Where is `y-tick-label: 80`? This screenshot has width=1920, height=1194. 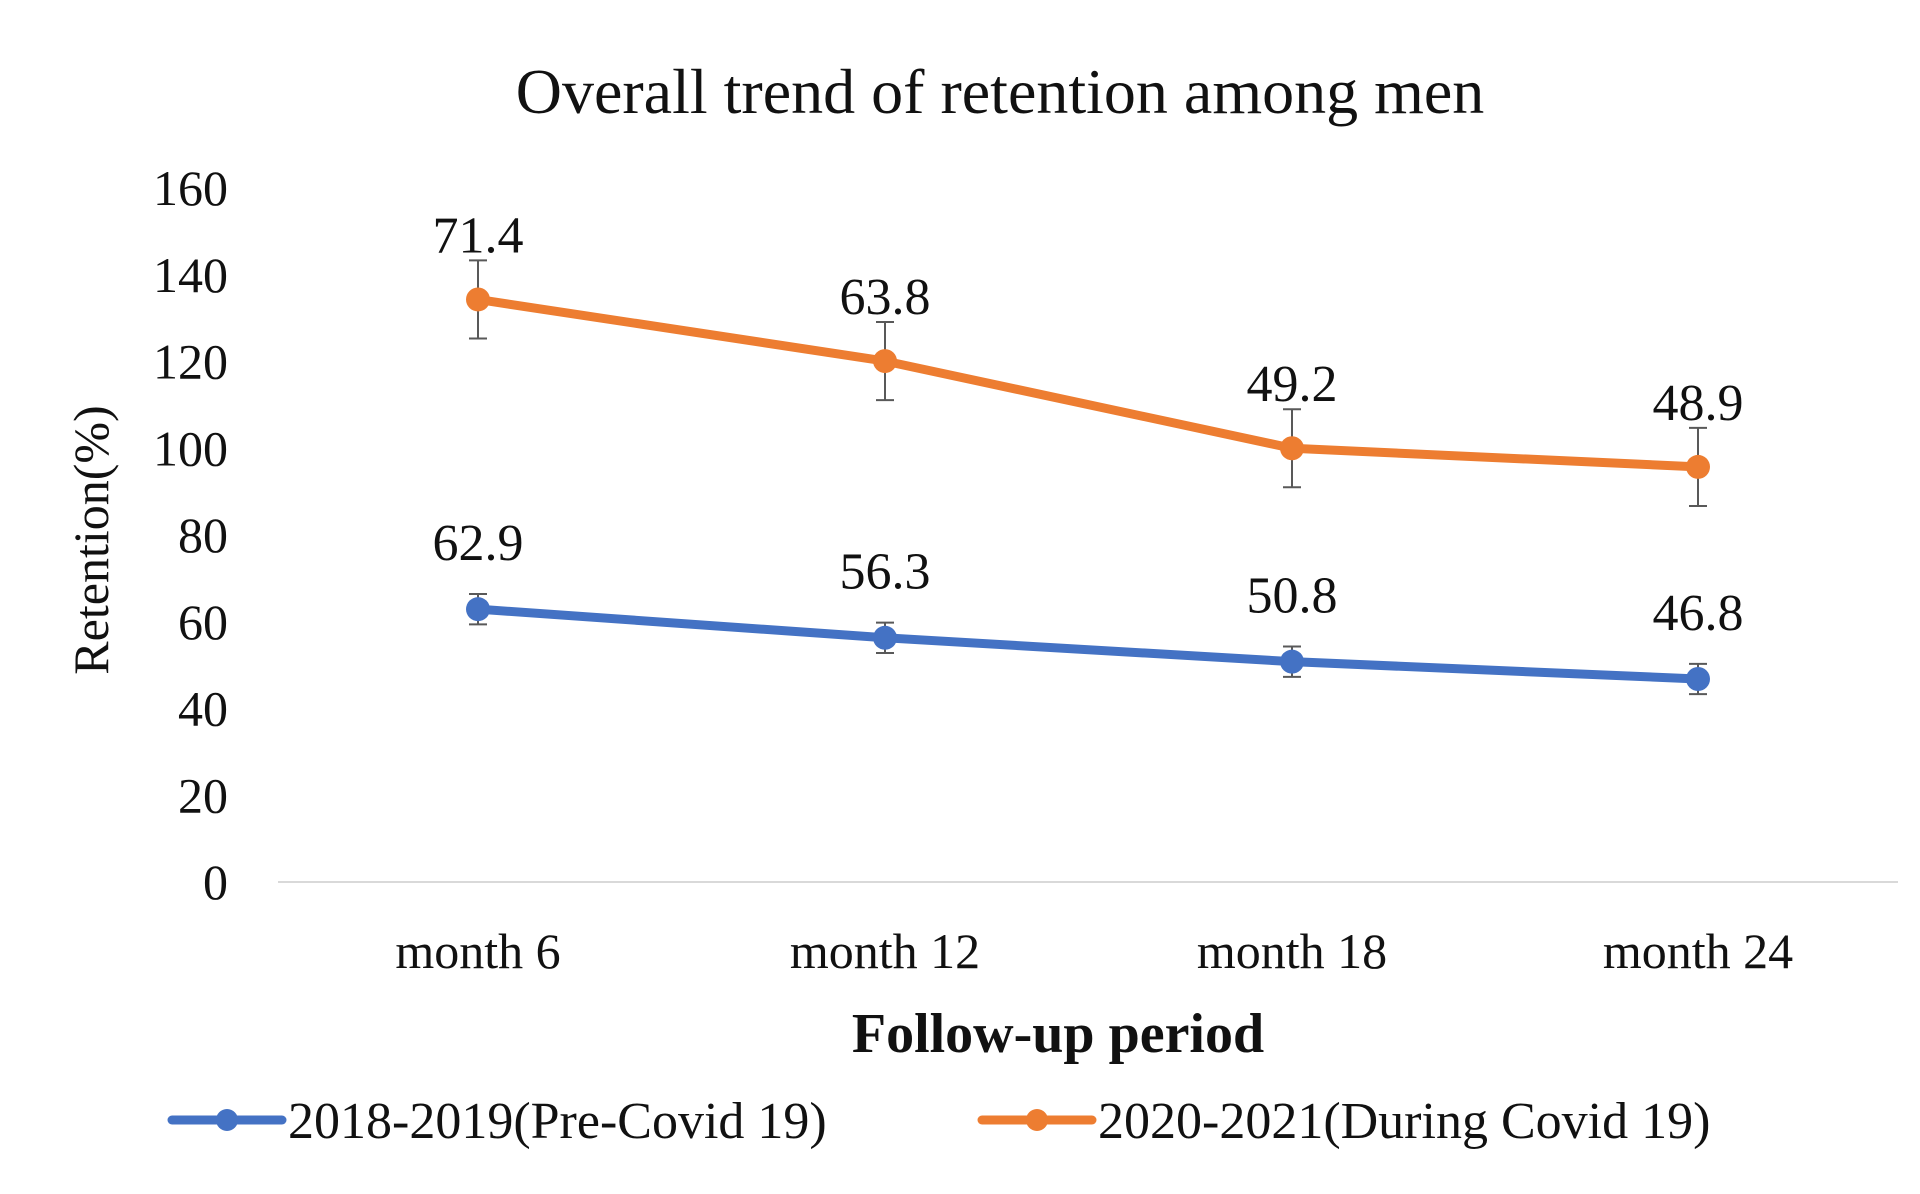
y-tick-label: 80 is located at coordinates (203, 535).